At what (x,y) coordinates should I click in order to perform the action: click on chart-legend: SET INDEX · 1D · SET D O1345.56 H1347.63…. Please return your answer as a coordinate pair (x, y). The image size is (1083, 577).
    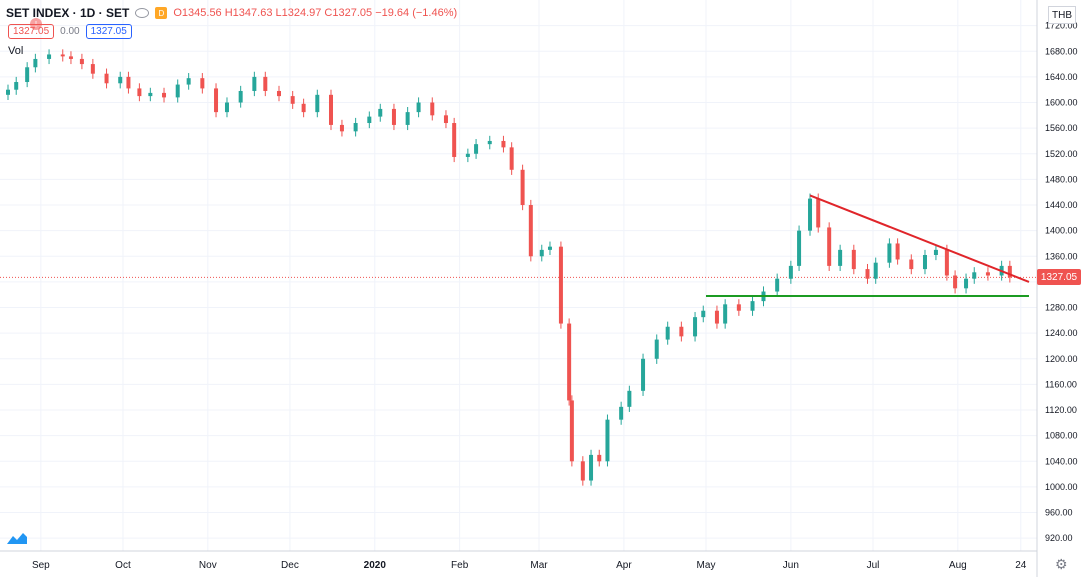
    Looking at the image, I should click on (231, 13).